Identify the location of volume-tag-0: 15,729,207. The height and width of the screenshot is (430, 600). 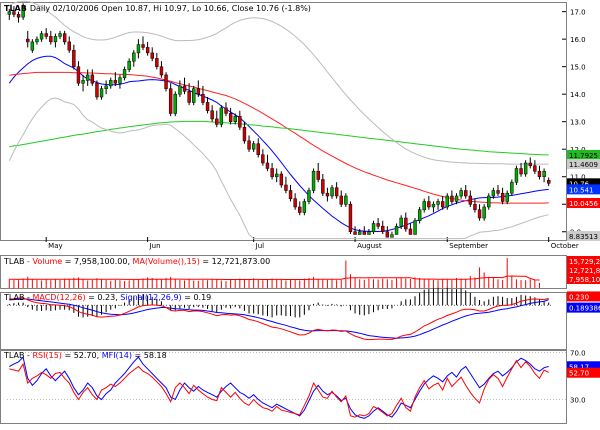
(584, 262).